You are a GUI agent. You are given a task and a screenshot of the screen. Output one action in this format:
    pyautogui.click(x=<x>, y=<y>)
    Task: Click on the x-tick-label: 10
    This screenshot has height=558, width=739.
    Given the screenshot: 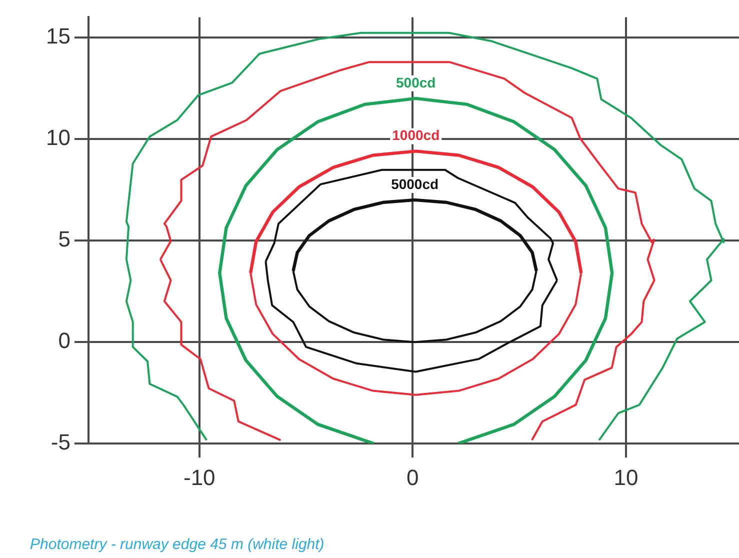 What is the action you would take?
    pyautogui.click(x=626, y=477)
    